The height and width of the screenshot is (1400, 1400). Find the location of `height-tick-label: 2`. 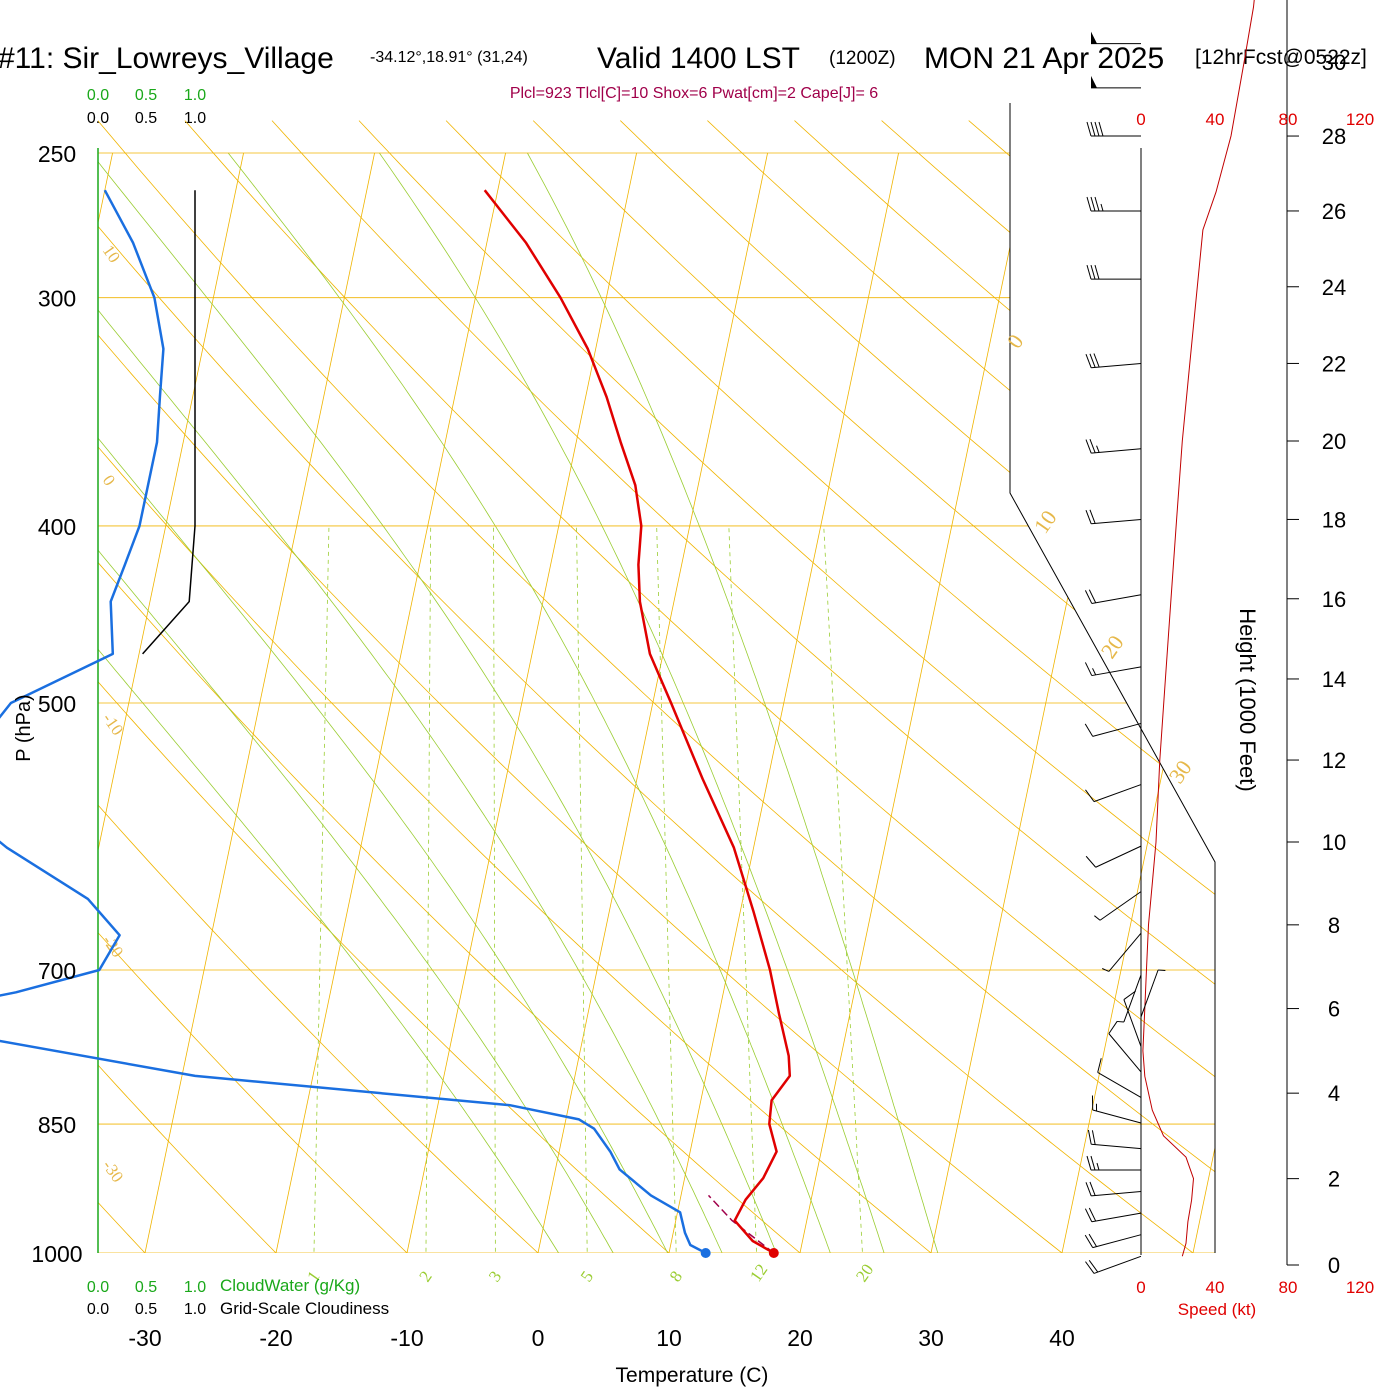

height-tick-label: 2 is located at coordinates (1334, 1179).